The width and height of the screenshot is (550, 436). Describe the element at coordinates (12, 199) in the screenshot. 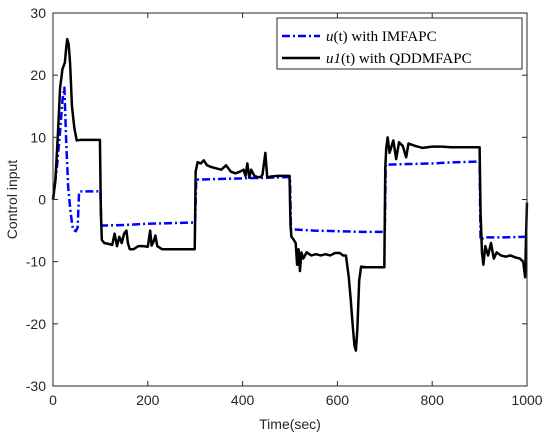

I see `y-axis-title: Control input` at that location.